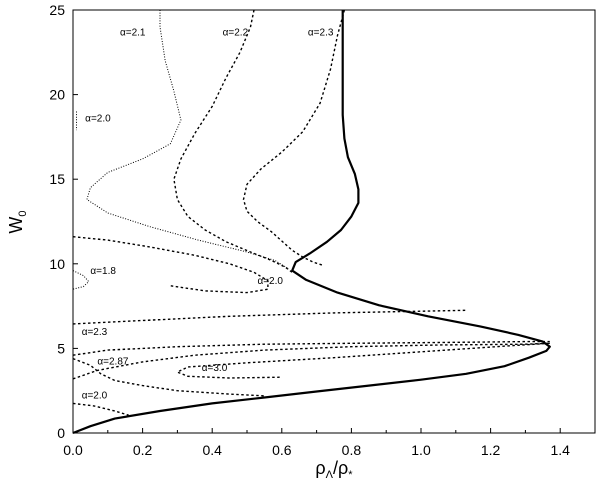  I want to click on x-tick-label: 0.4, so click(212, 450).